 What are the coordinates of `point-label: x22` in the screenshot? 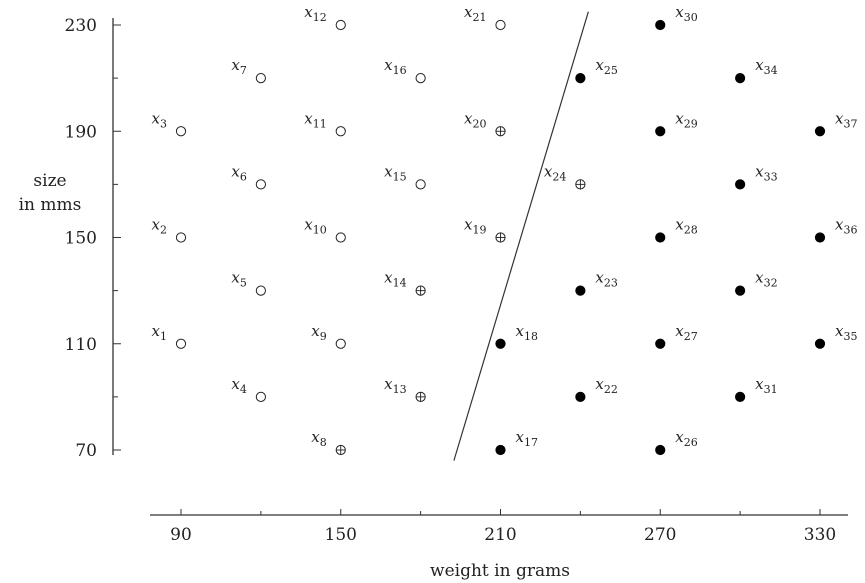 It's located at (606, 385).